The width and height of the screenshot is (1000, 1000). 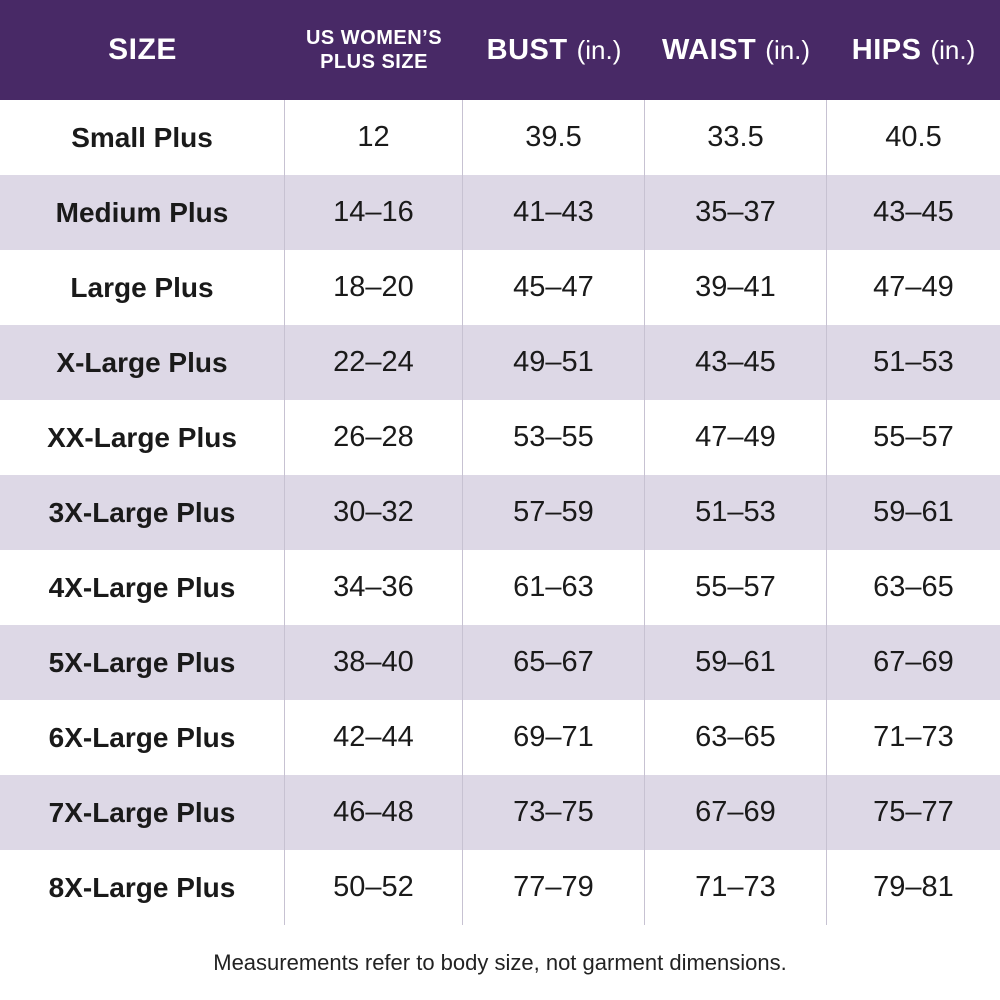 What do you see at coordinates (142, 137) in the screenshot?
I see `cell-size: Small Plus` at bounding box center [142, 137].